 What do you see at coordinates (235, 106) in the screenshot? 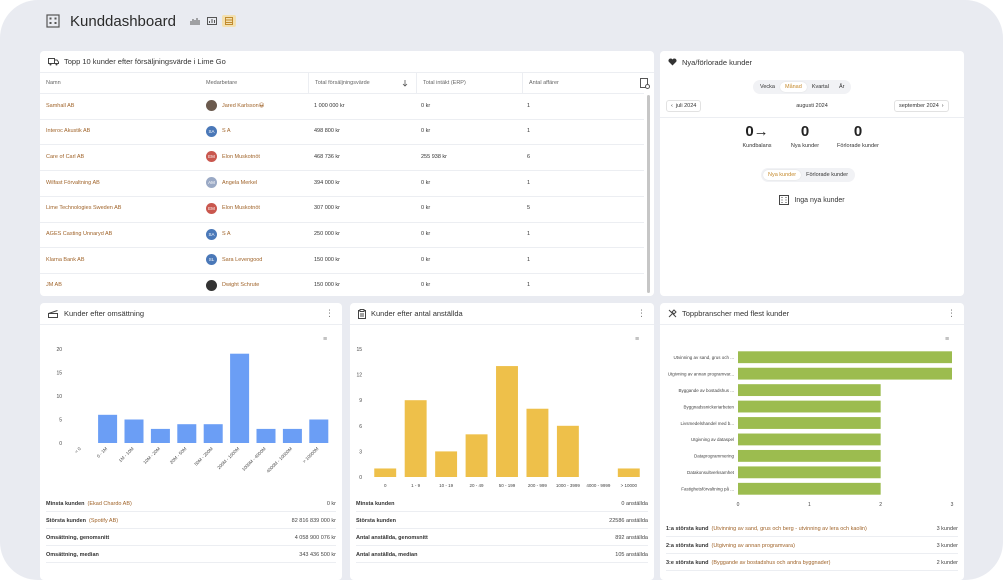
I see `employee-link: Jared Karlsson😀` at bounding box center [235, 106].